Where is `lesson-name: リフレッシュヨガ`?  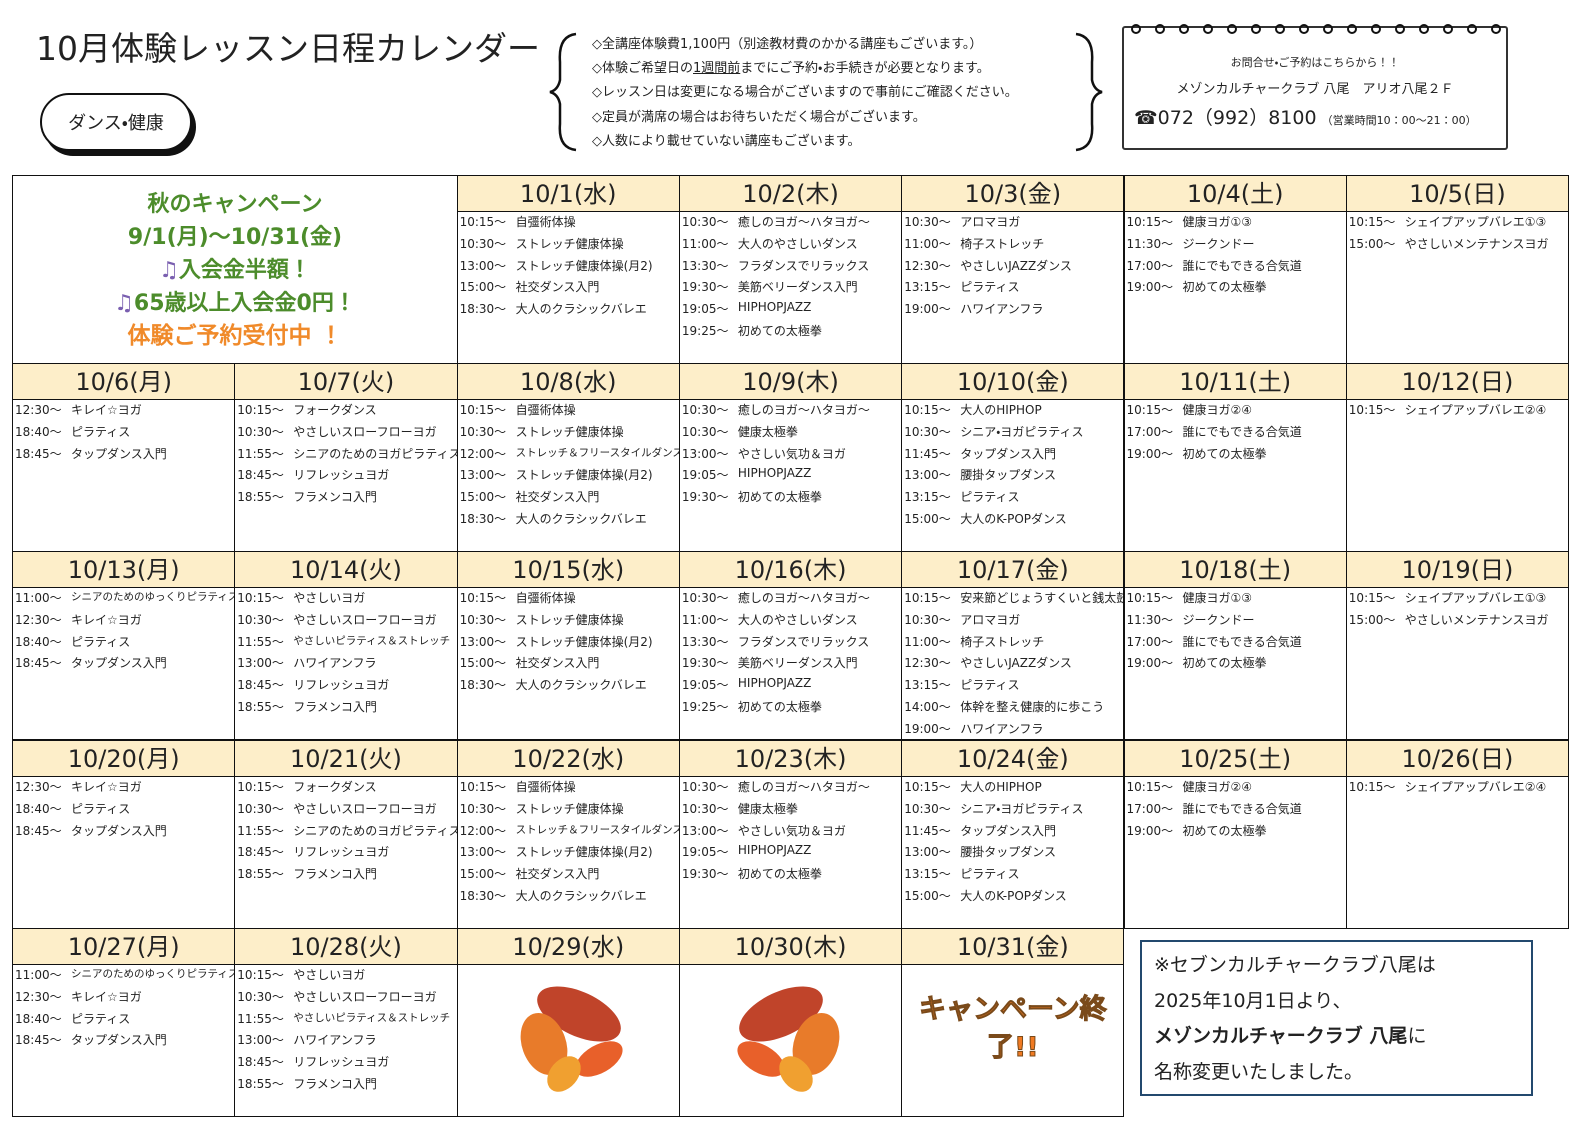 lesson-name: リフレッシュヨガ is located at coordinates (341, 1062).